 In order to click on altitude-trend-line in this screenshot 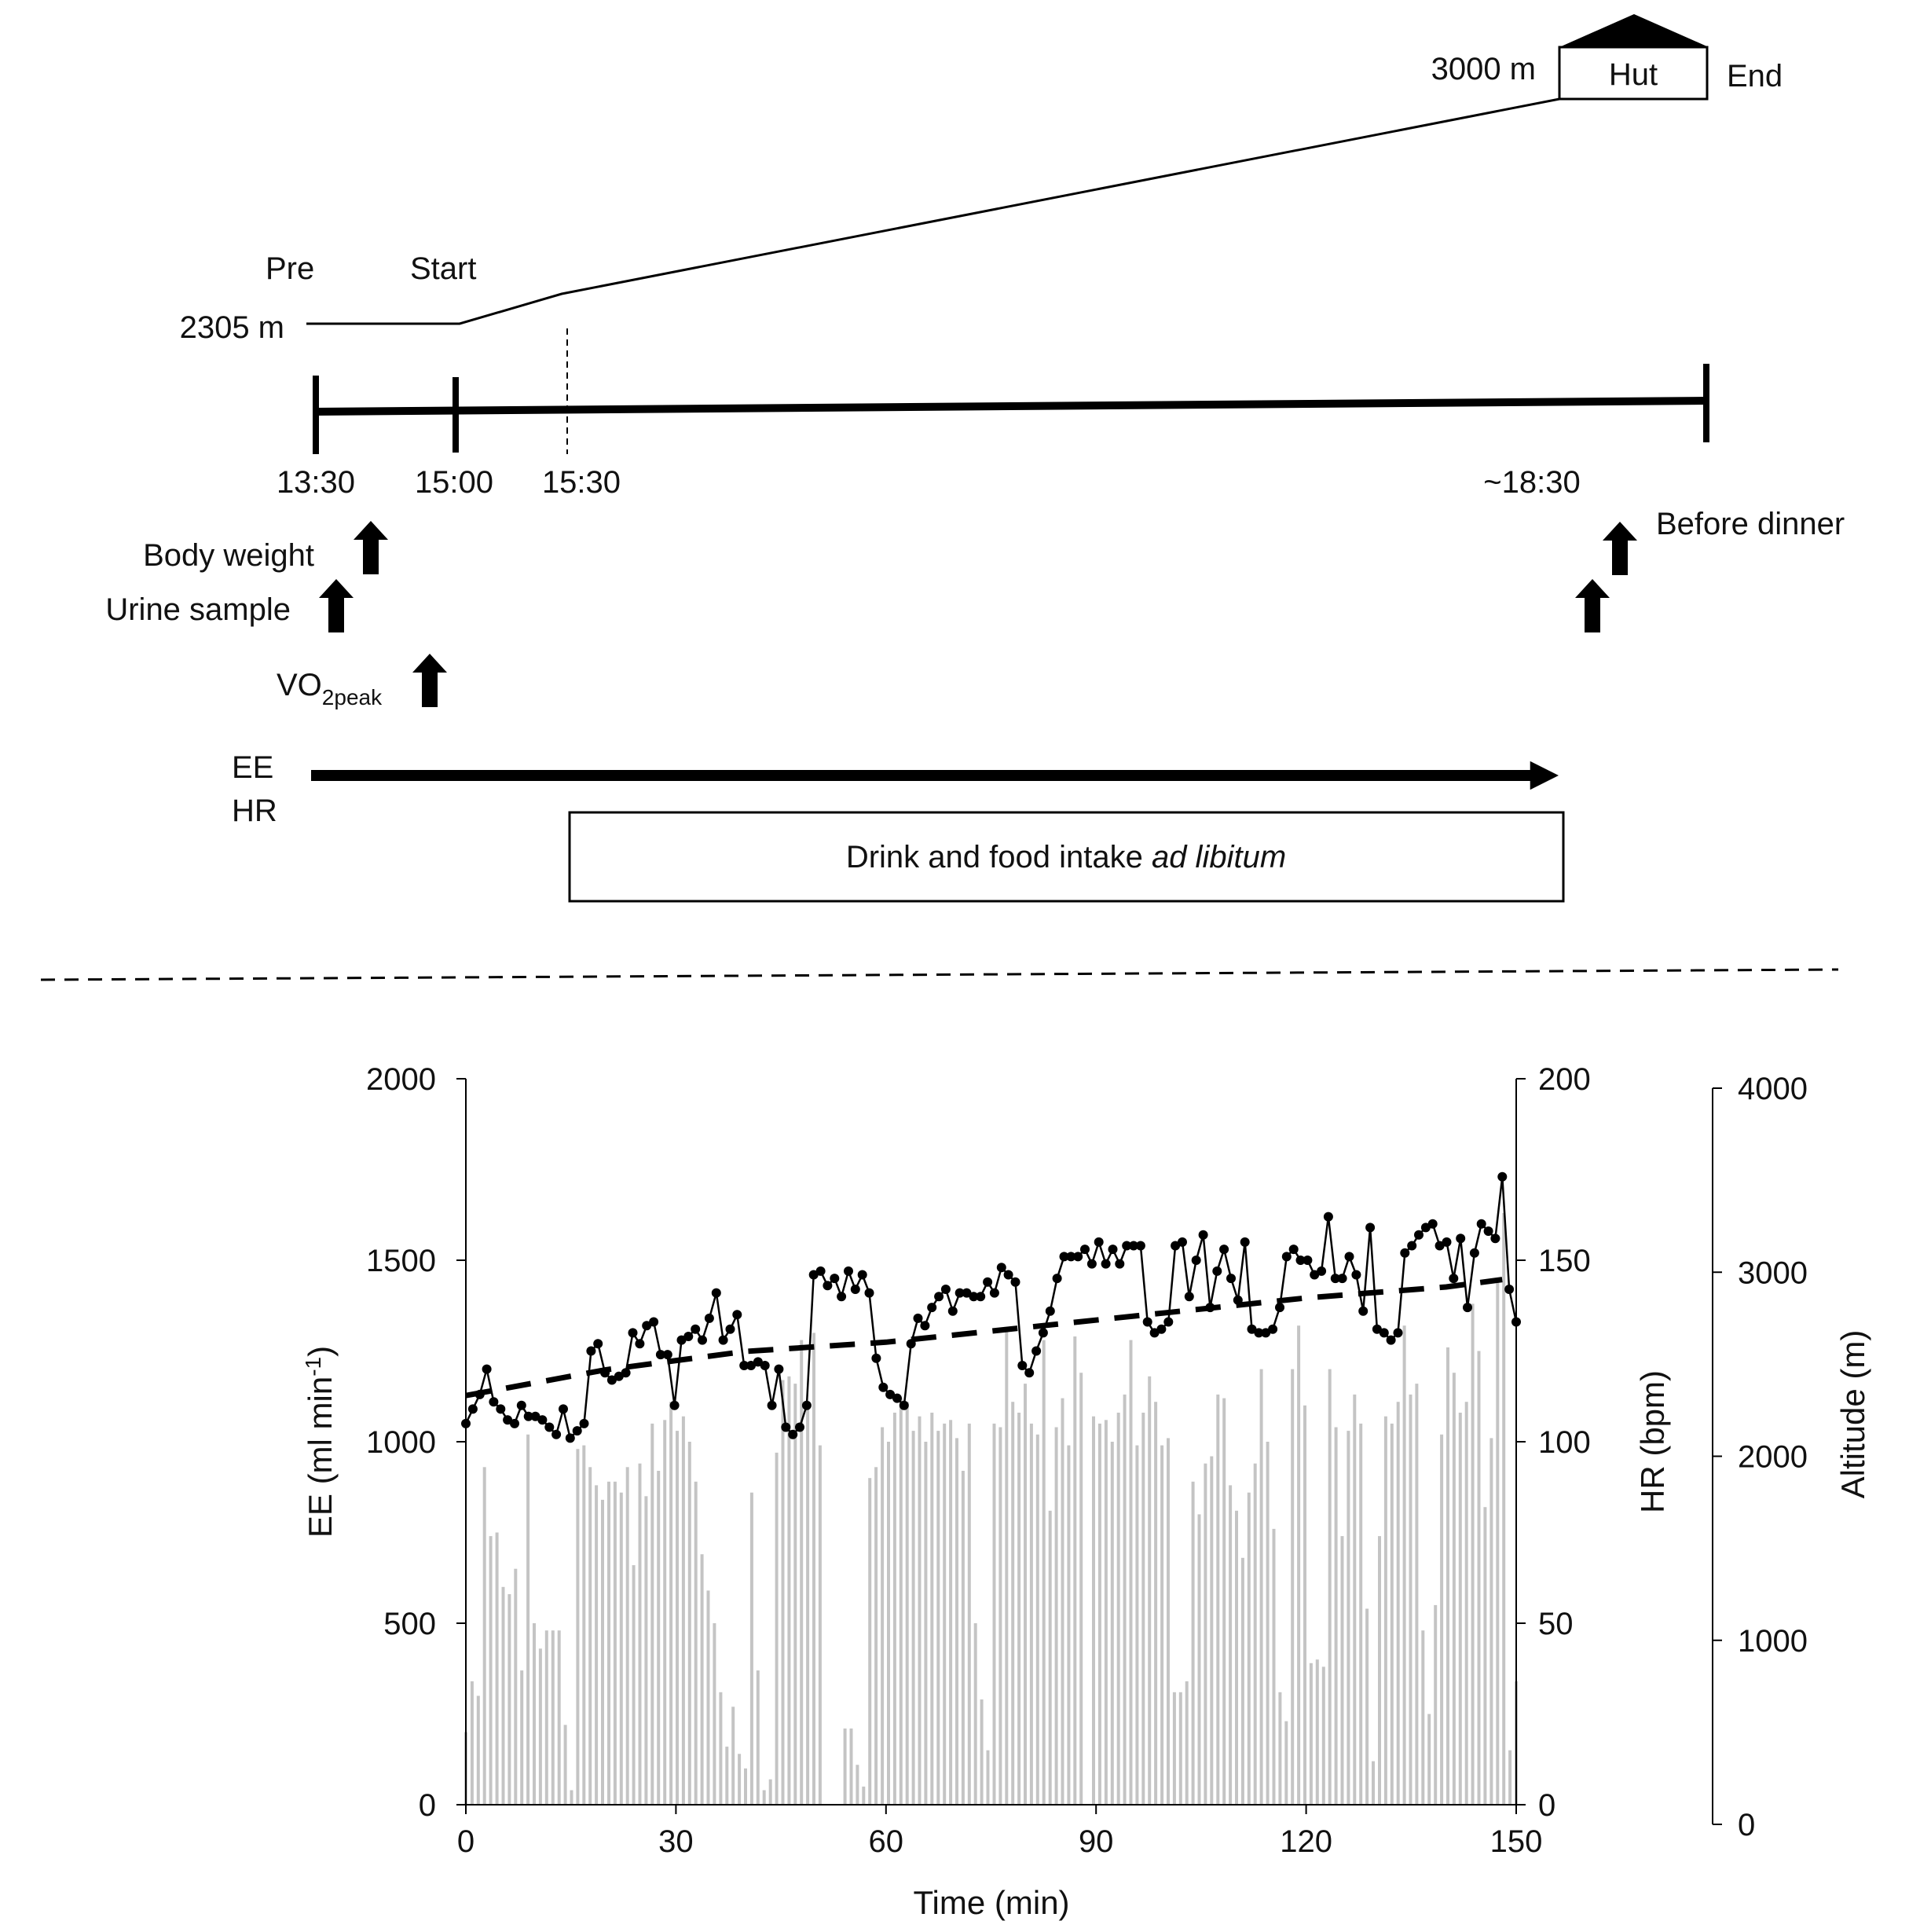, I will do `click(984, 1338)`.